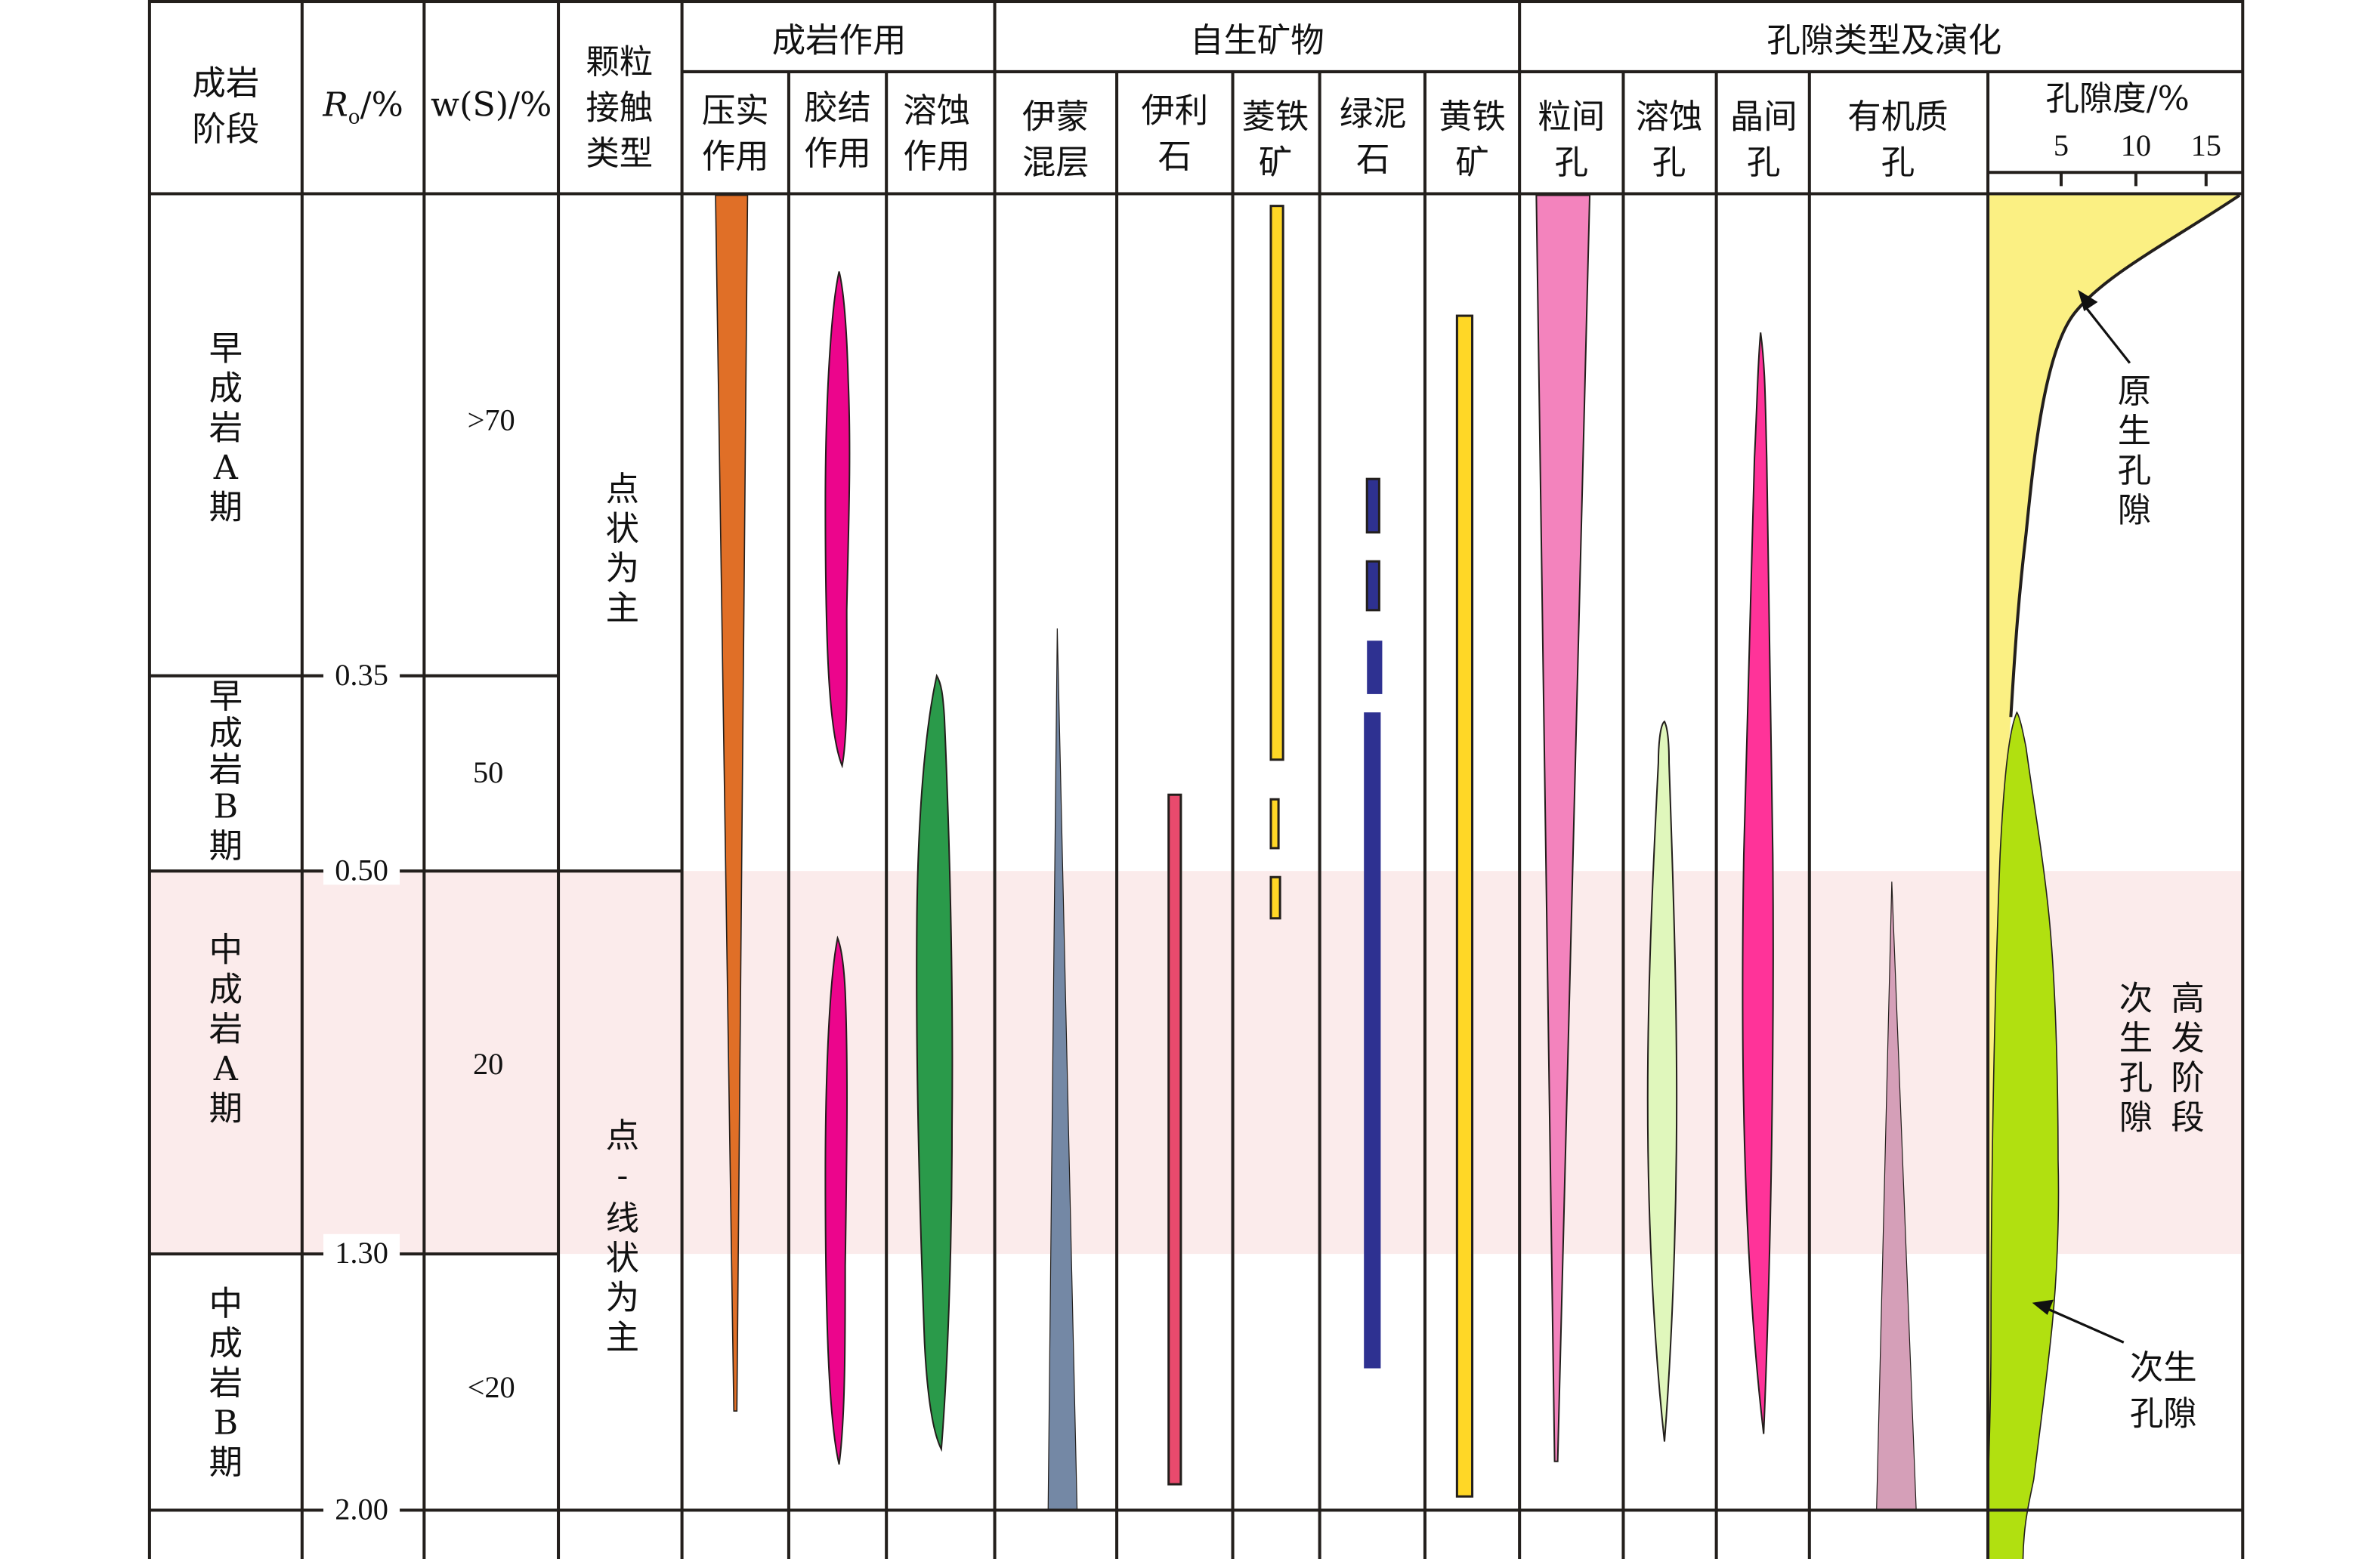 The height and width of the screenshot is (1559, 2380). I want to click on ws-middle-b: <20, so click(491, 1387).